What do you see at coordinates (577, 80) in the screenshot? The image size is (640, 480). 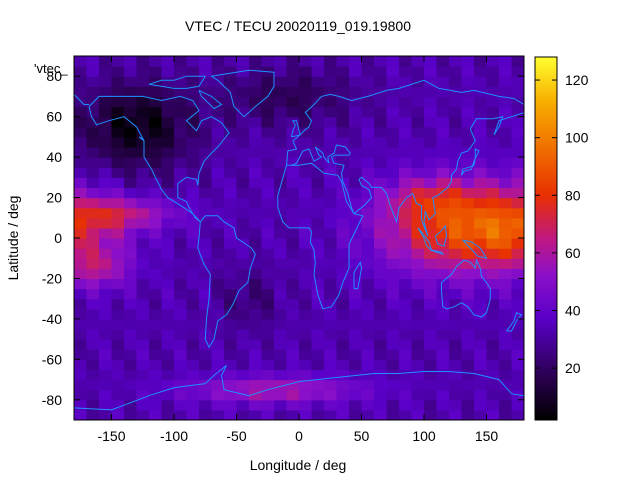 I see `colorbar-tick-label: 120` at bounding box center [577, 80].